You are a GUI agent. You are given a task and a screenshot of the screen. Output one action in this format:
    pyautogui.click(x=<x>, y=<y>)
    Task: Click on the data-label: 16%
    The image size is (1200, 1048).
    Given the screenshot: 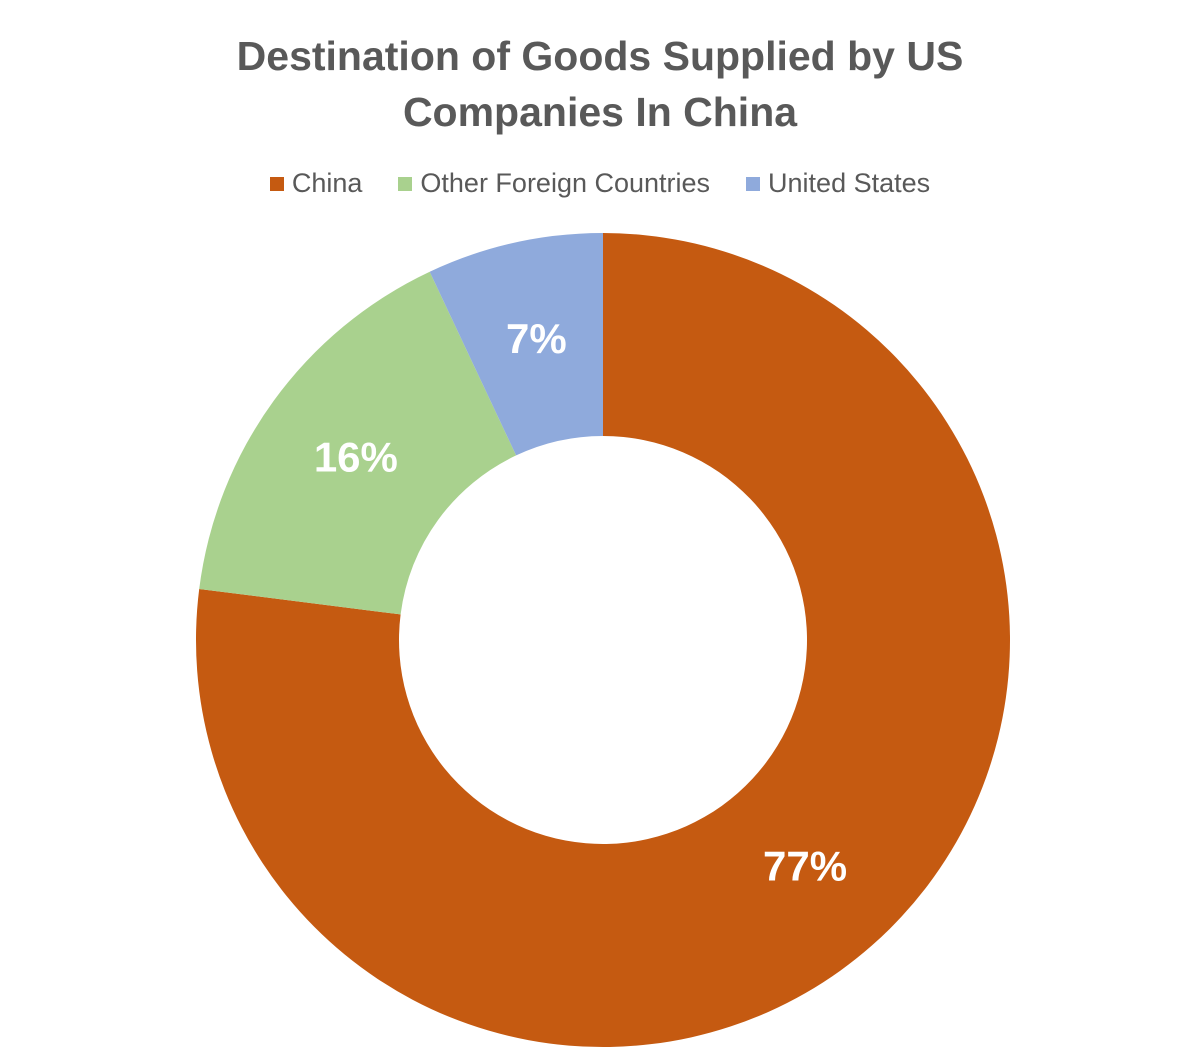 What is the action you would take?
    pyautogui.click(x=356, y=457)
    